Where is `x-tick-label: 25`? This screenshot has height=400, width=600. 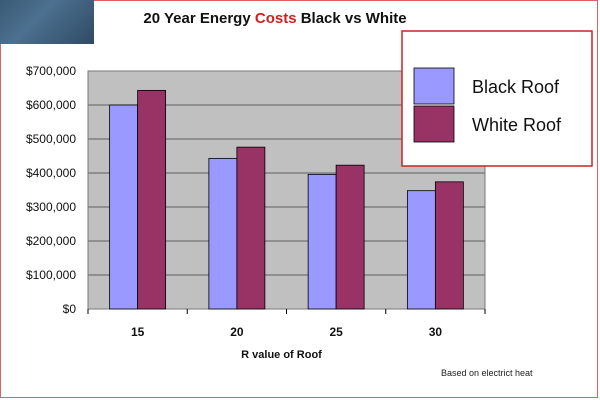 x-tick-label: 25 is located at coordinates (336, 332).